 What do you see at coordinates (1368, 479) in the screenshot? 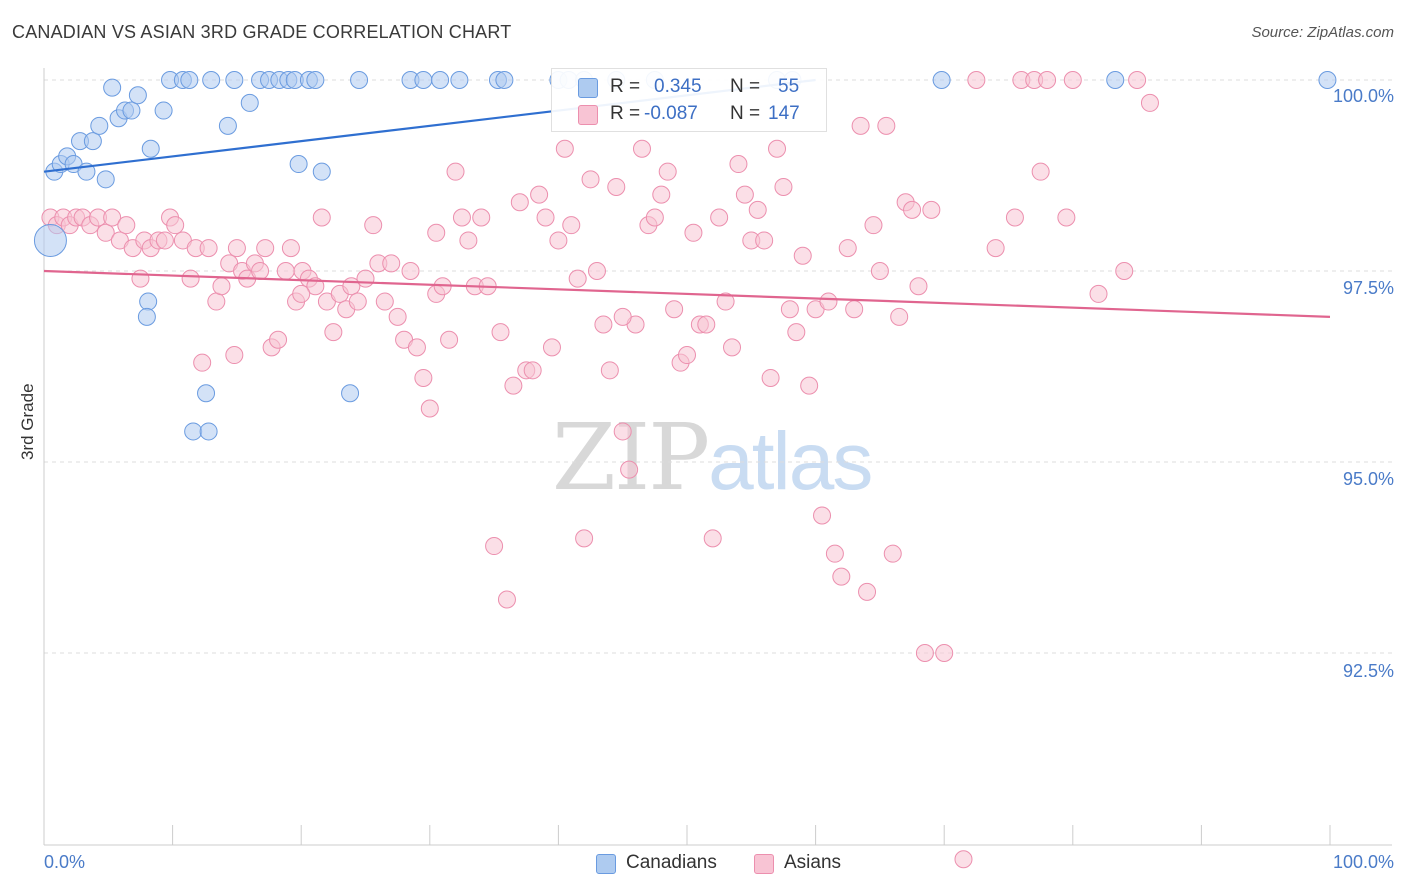
I see `y-tick-label-95: 95.0%` at bounding box center [1368, 479].